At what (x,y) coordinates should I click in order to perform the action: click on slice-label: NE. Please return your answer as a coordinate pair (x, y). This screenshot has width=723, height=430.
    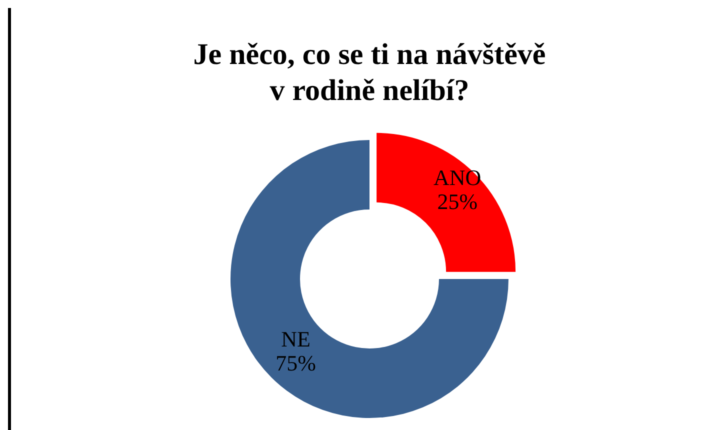
    Looking at the image, I should click on (295, 339).